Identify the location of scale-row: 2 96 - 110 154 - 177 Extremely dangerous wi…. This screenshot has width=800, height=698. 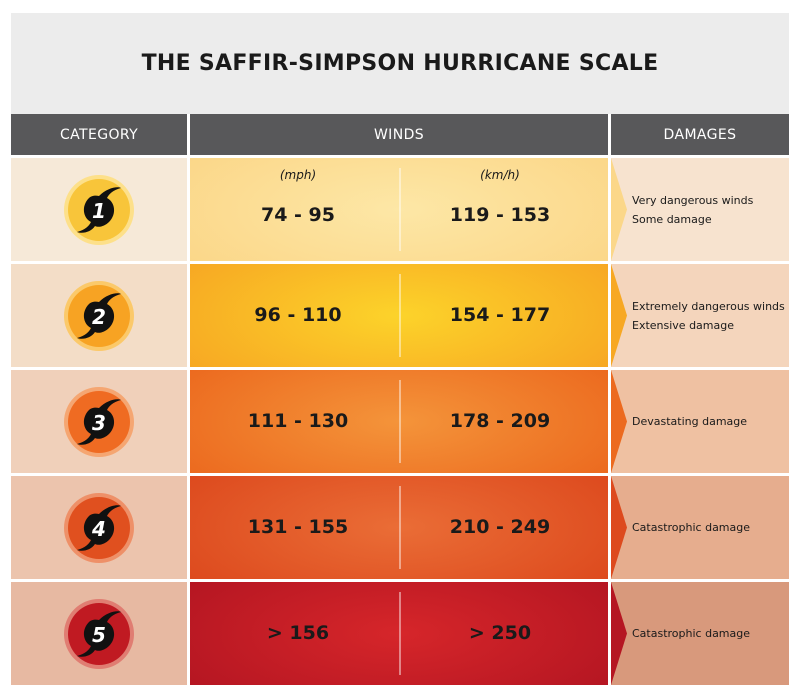
(400, 315).